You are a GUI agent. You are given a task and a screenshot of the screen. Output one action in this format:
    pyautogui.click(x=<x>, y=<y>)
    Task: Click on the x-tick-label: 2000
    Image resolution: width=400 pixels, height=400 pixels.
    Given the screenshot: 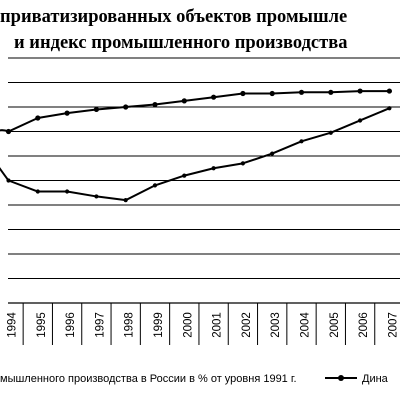 What is the action you would take?
    pyautogui.click(x=188, y=325)
    